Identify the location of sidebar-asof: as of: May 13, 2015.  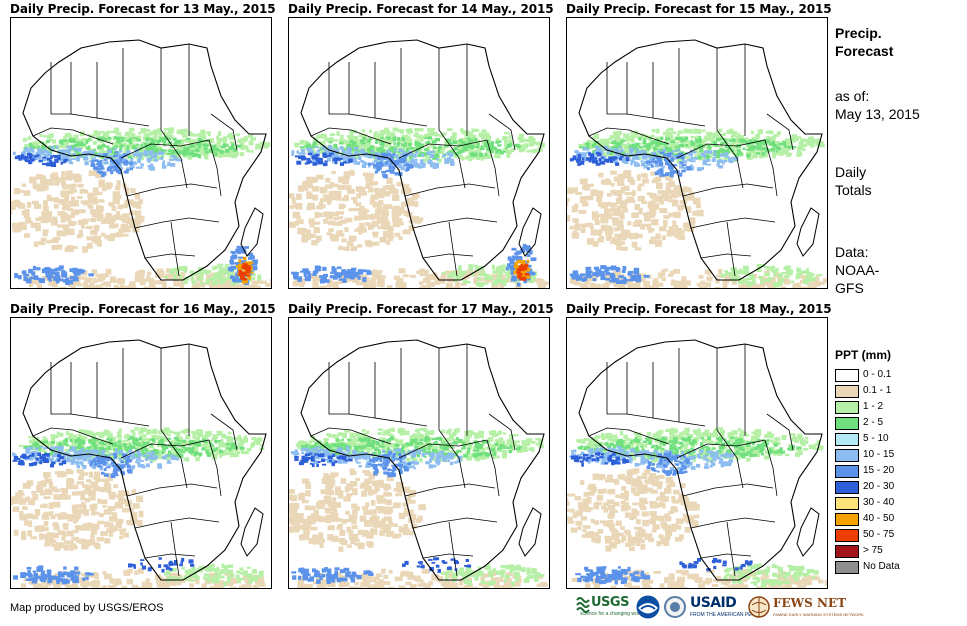
(877, 105).